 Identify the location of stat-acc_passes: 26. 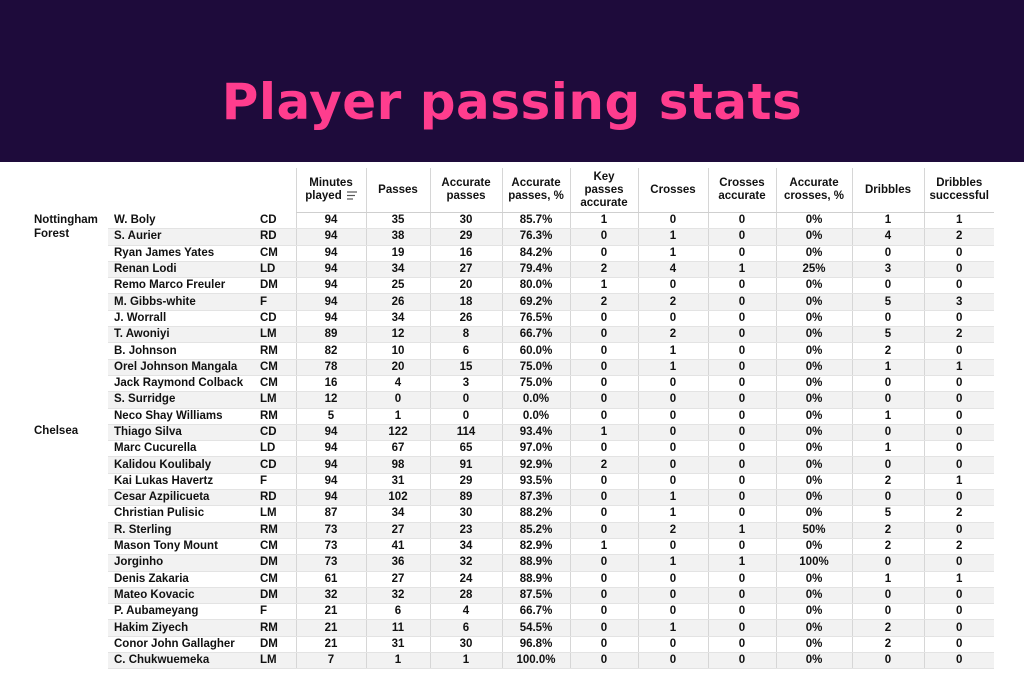
(465, 319).